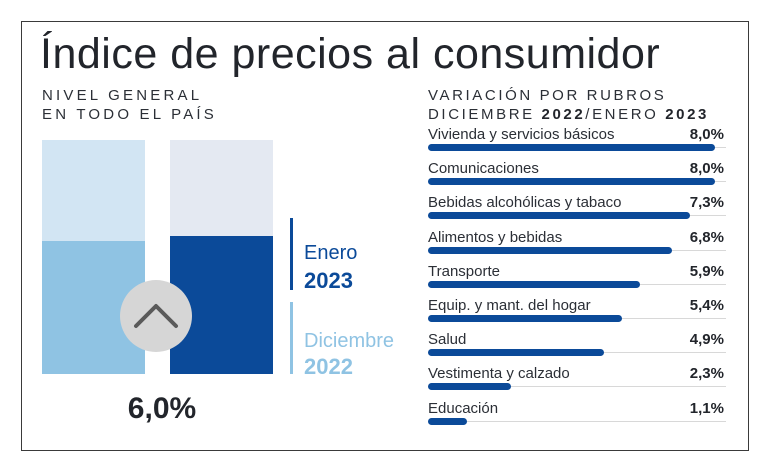 This screenshot has height=451, width=768. I want to click on legend-year-diciembre: 2022, so click(328, 366).